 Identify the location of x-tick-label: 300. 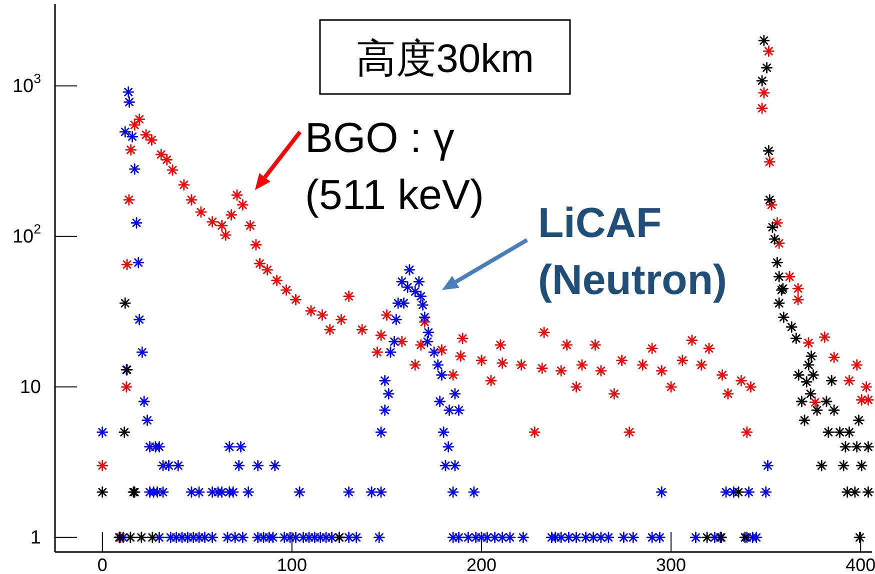
(671, 564).